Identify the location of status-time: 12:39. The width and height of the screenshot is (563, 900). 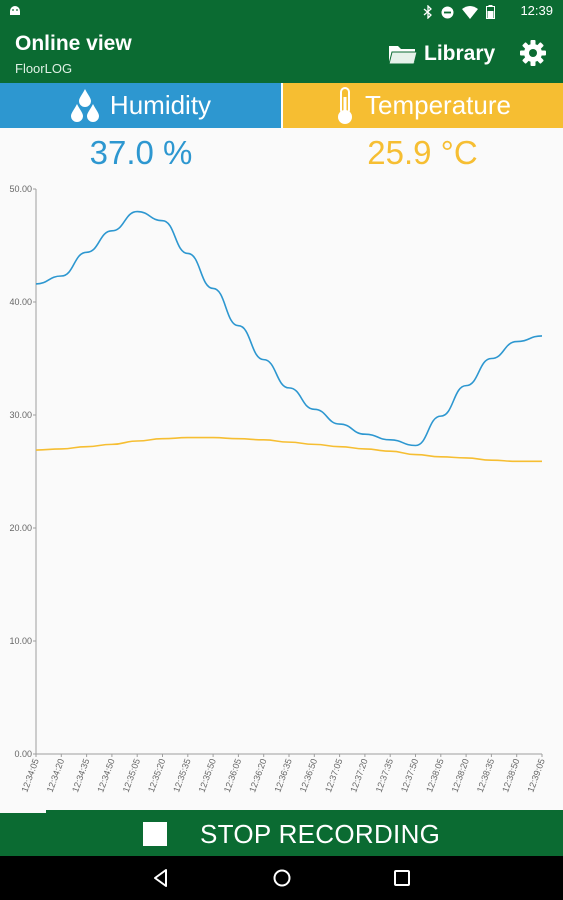
(536, 10).